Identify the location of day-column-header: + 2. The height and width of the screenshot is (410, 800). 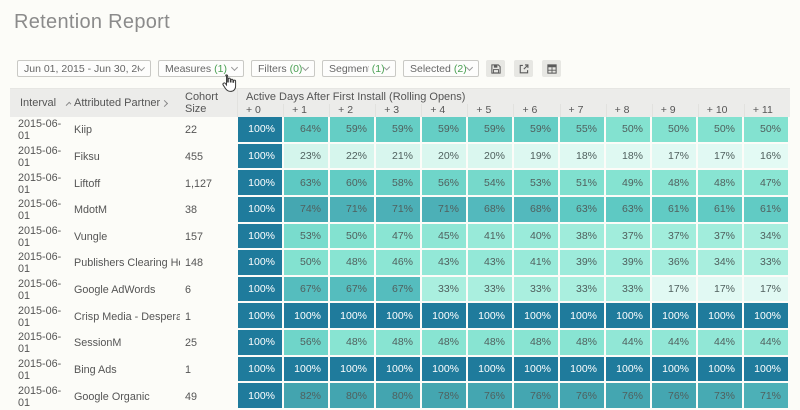
(353, 110).